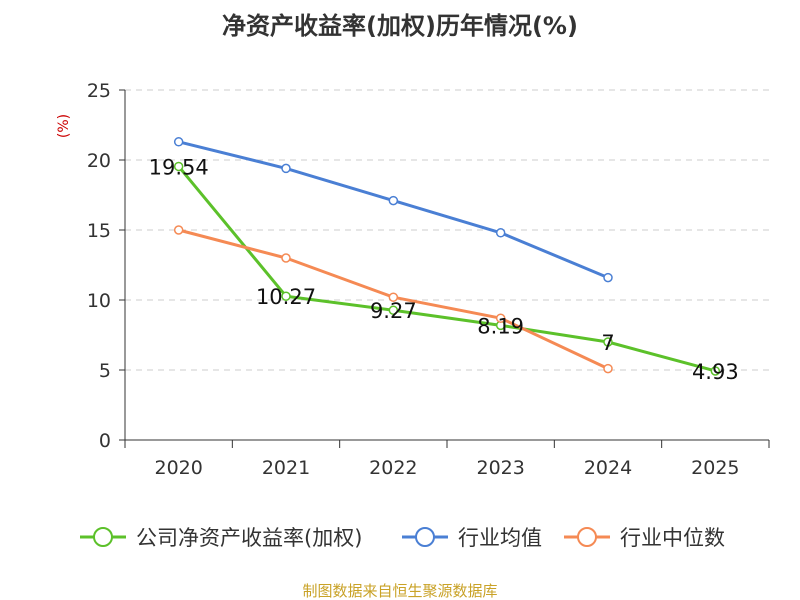  What do you see at coordinates (500, 538) in the screenshot?
I see `legend-label: 行业均值` at bounding box center [500, 538].